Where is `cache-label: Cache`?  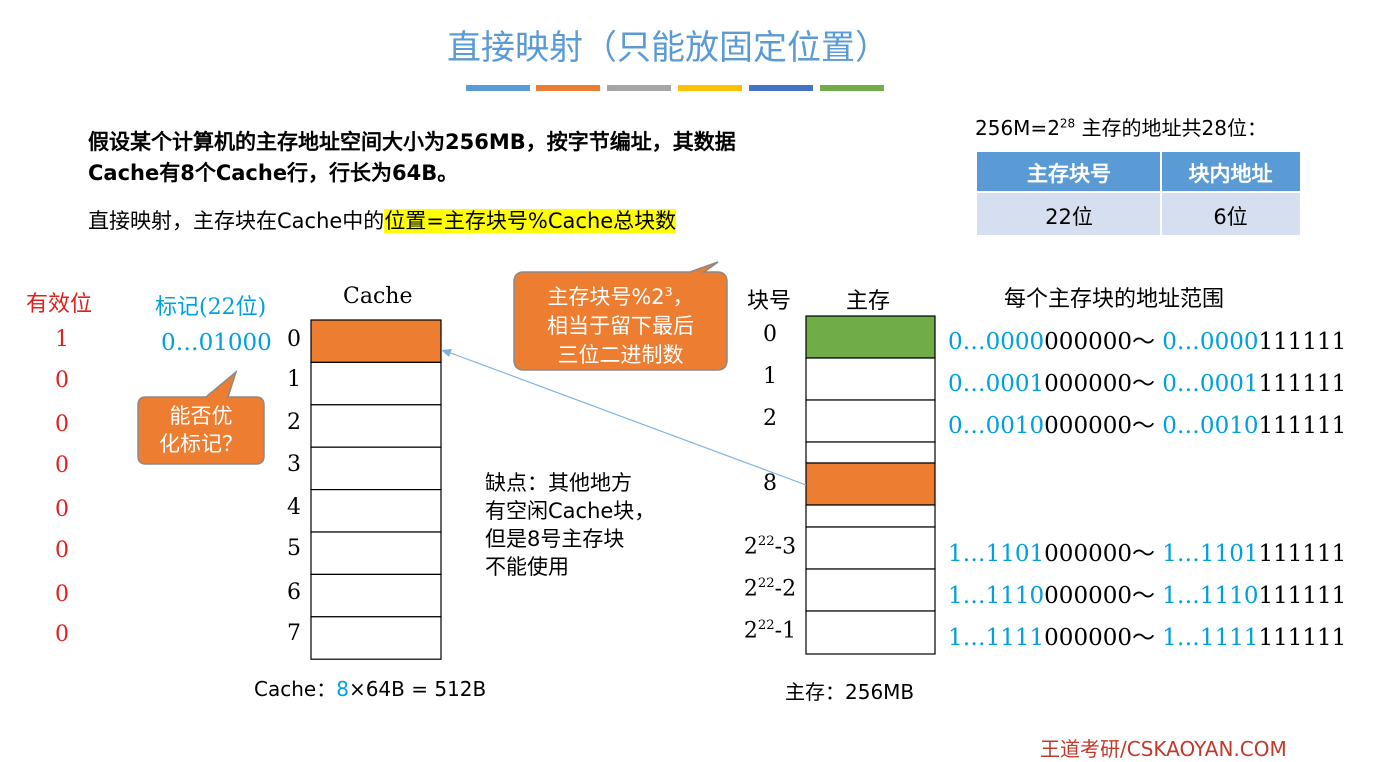
cache-label: Cache is located at coordinates (378, 296).